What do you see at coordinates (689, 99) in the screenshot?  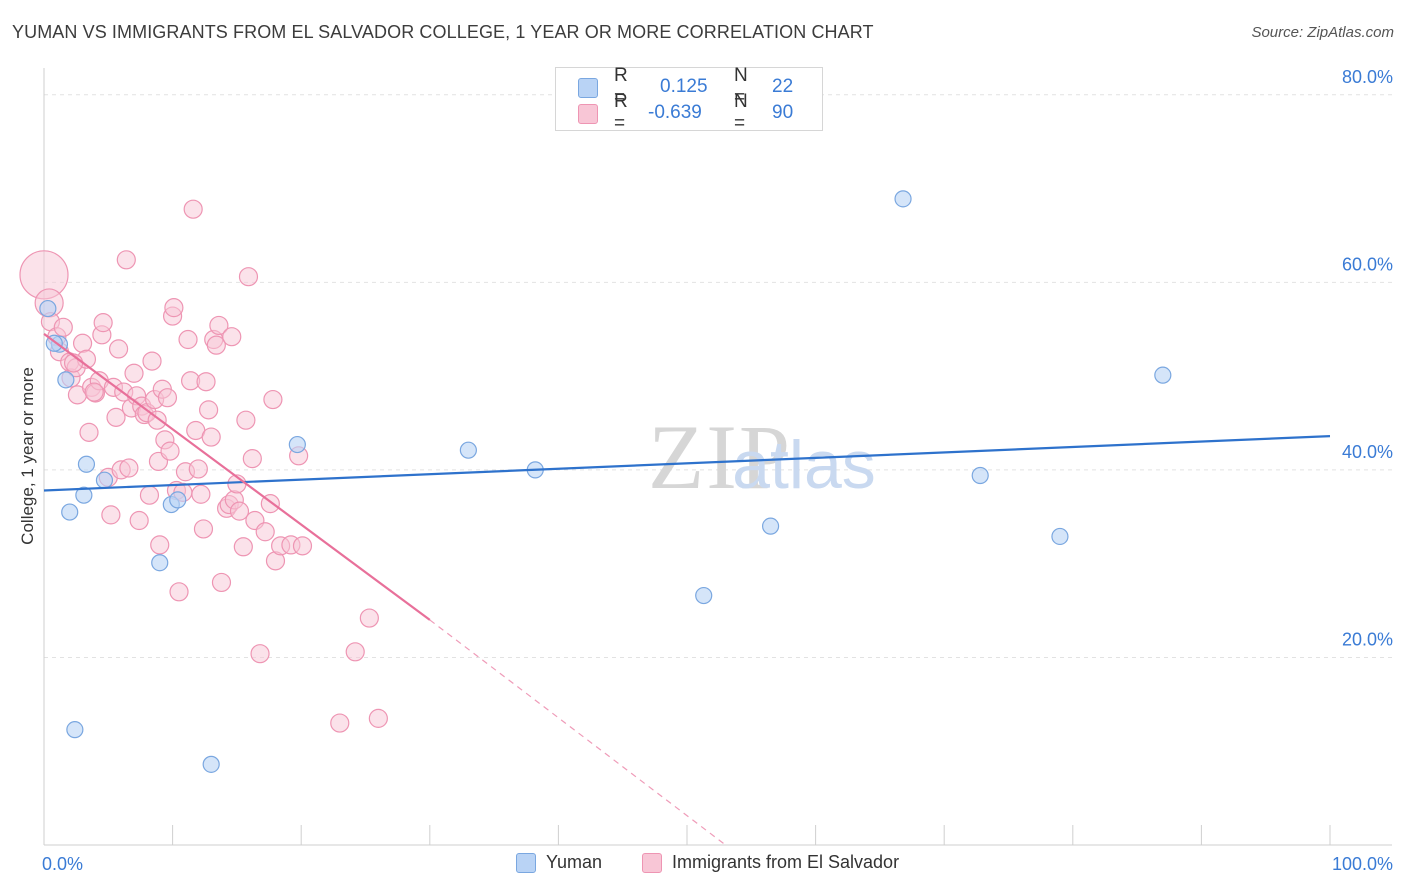 I see `stats-box: R = 0.125 N = 22 R = -0.639 N = 90` at bounding box center [689, 99].